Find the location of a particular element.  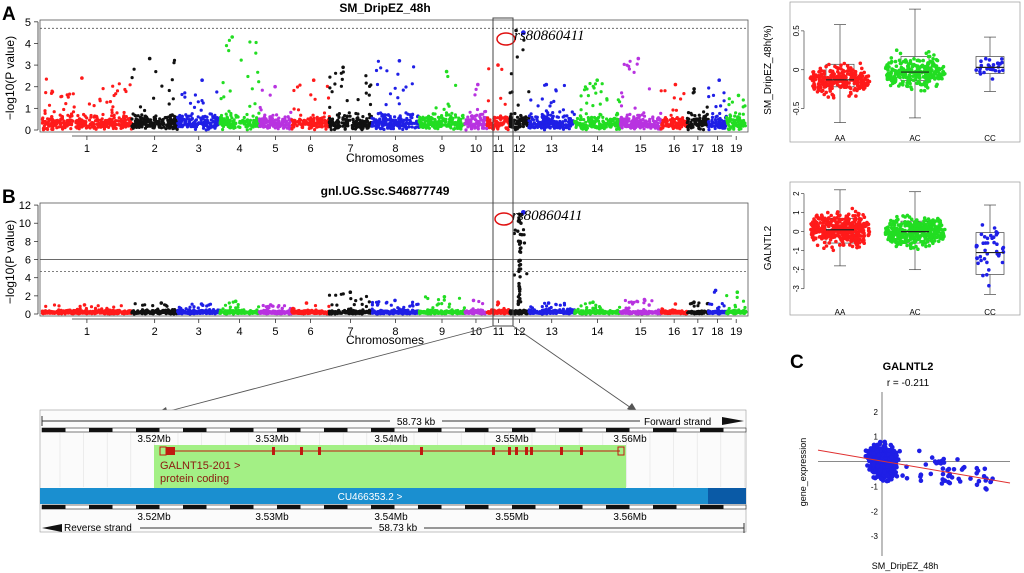

annotated-snp-point is located at coordinates (523, 33).